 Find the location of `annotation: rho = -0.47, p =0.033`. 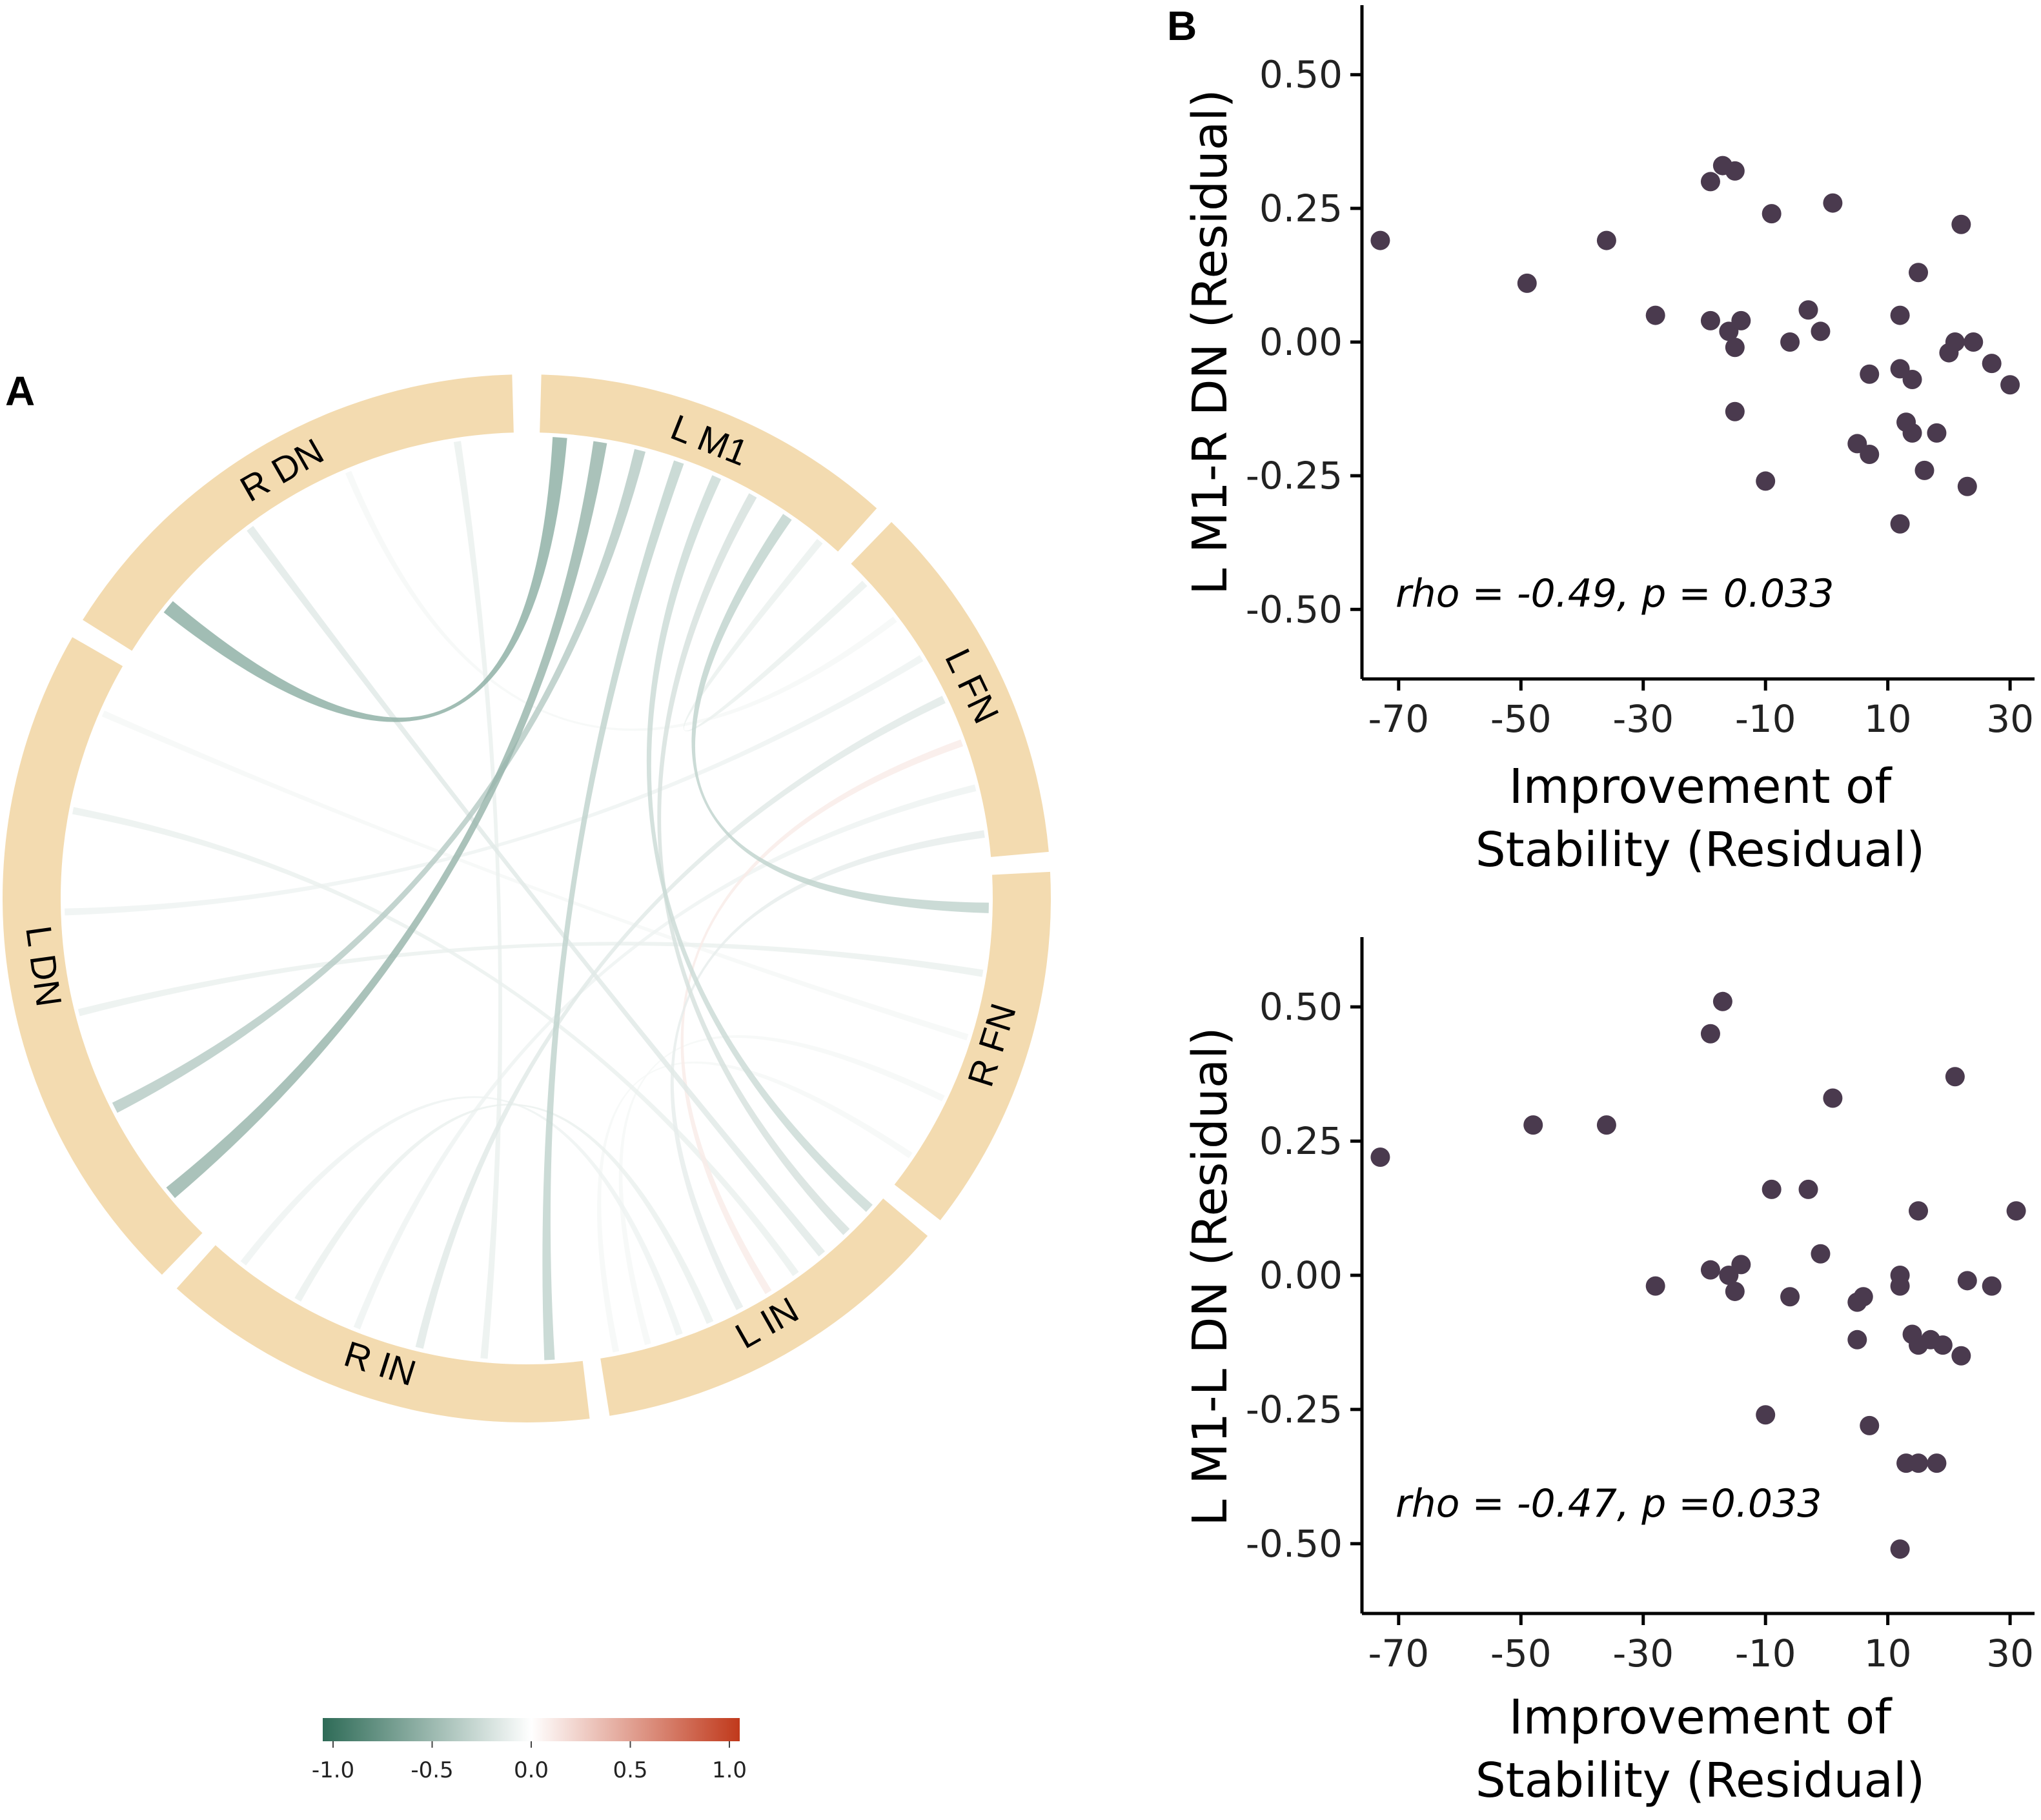

annotation: rho = -0.47, p =0.033 is located at coordinates (1609, 1503).